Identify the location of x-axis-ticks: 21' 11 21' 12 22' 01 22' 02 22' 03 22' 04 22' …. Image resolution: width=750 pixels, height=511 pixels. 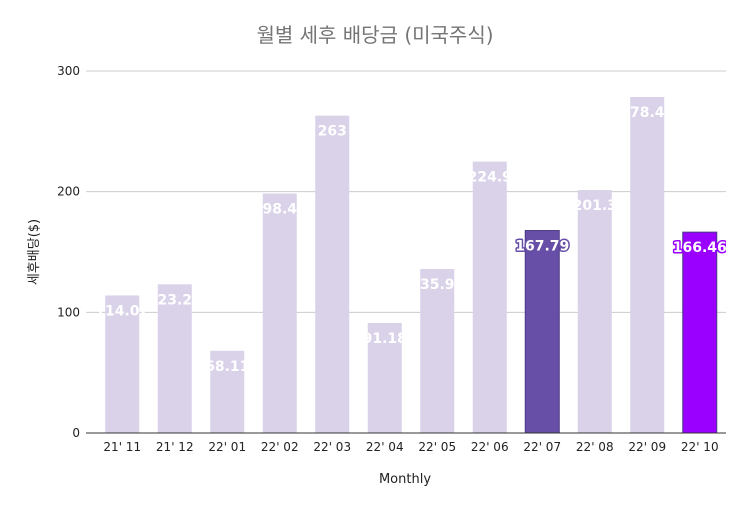
(410, 447).